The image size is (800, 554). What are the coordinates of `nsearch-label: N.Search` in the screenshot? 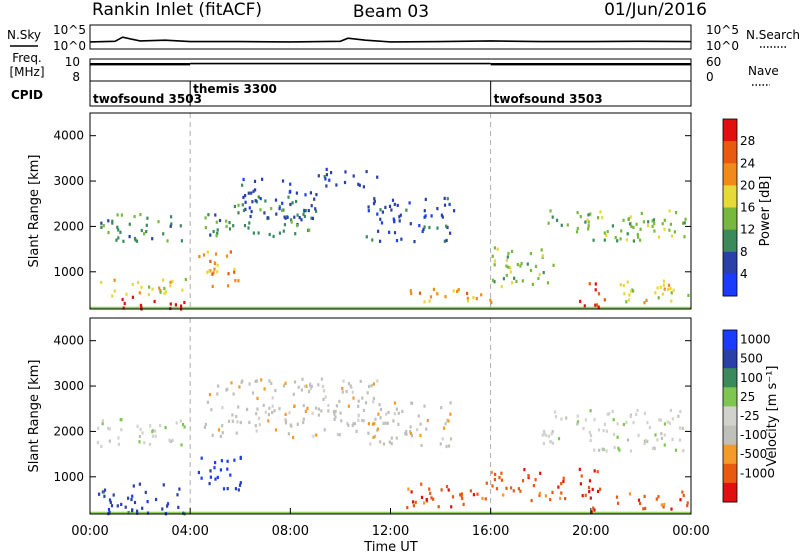 It's located at (773, 35).